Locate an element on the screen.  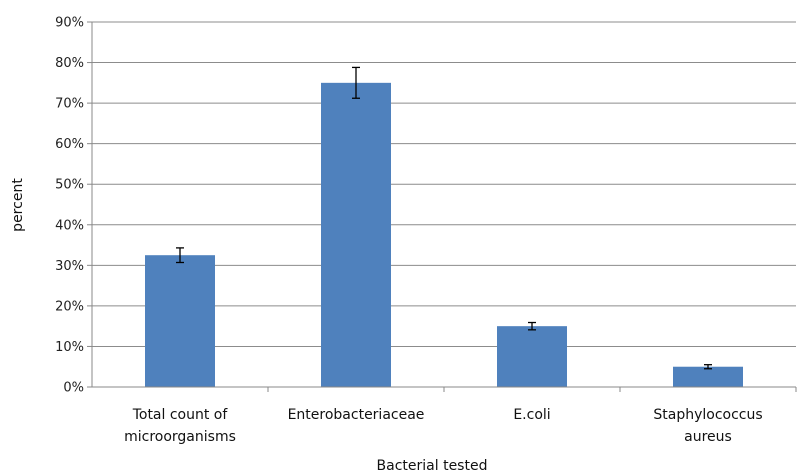
x-category-label: microorganisms is located at coordinates (180, 437).